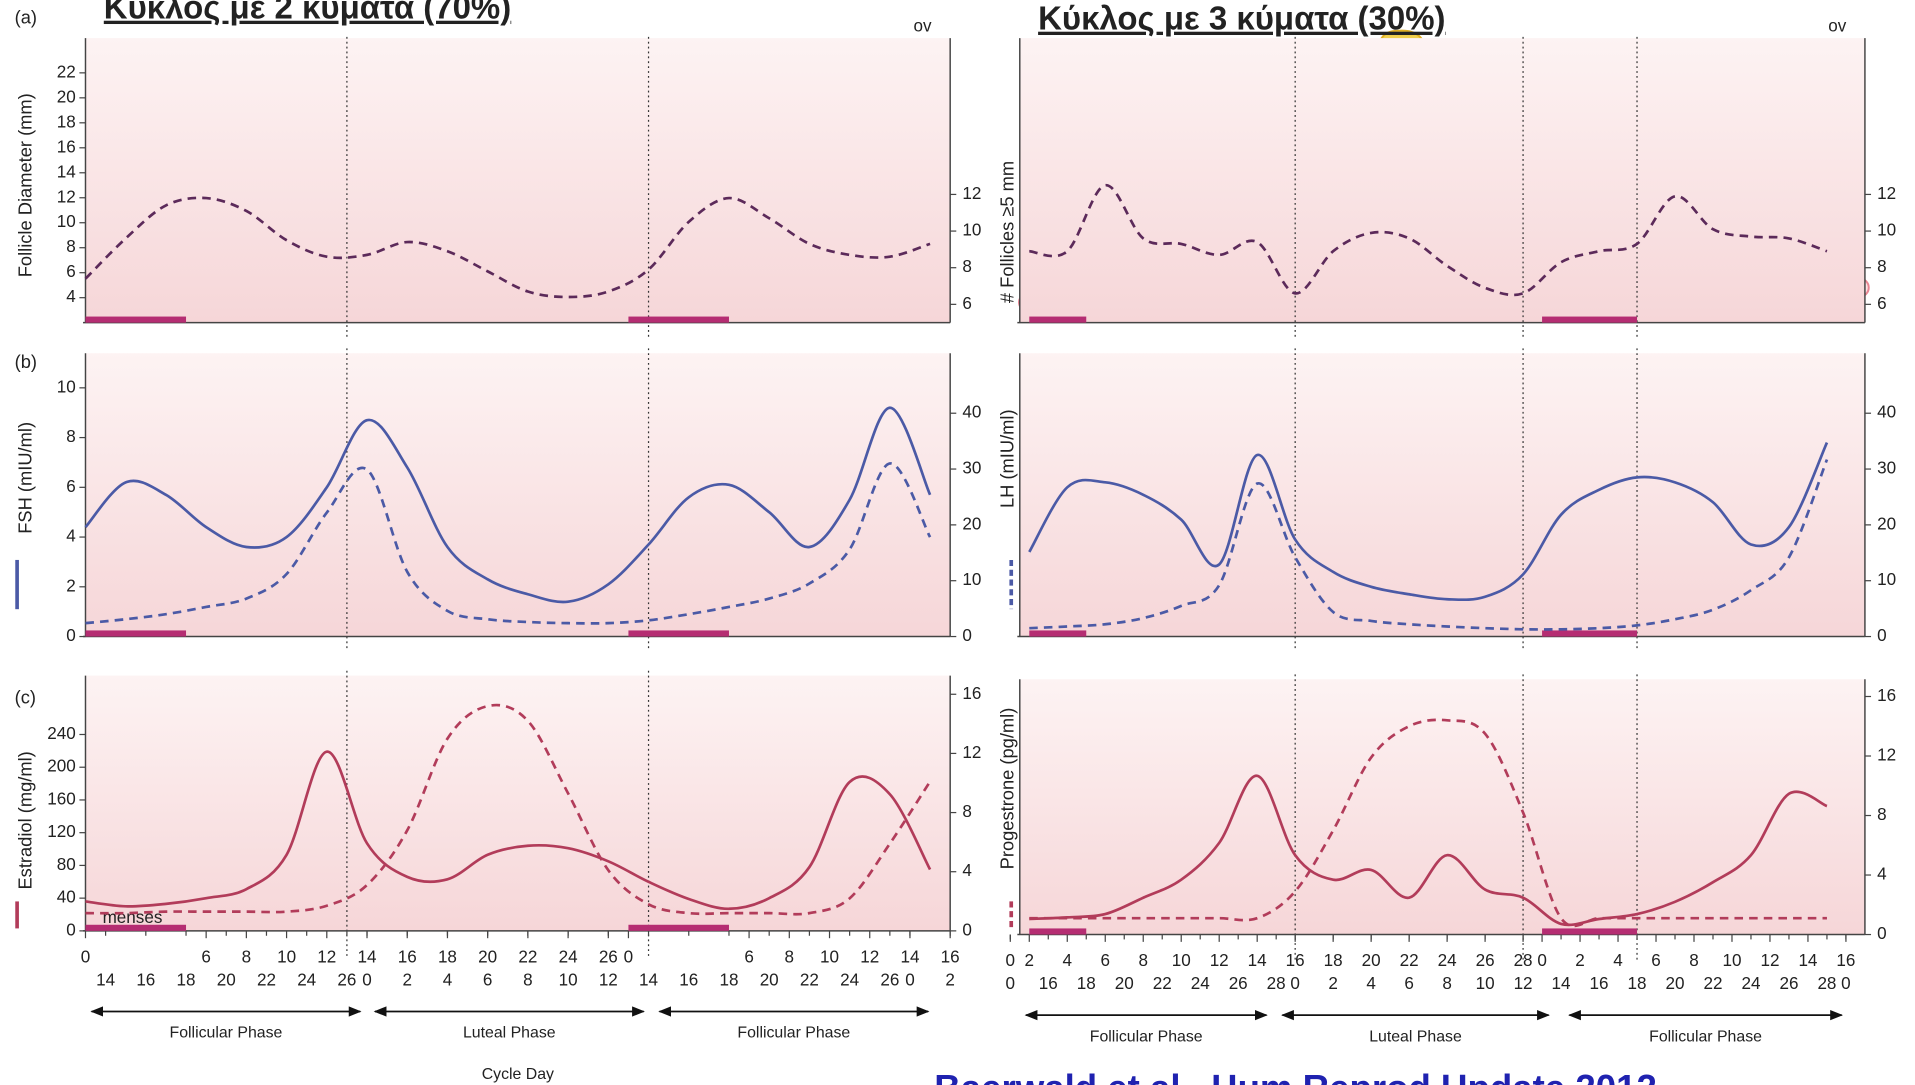 The height and width of the screenshot is (1085, 1915). What do you see at coordinates (971, 468) in the screenshot?
I see `y2-tick-label: 30` at bounding box center [971, 468].